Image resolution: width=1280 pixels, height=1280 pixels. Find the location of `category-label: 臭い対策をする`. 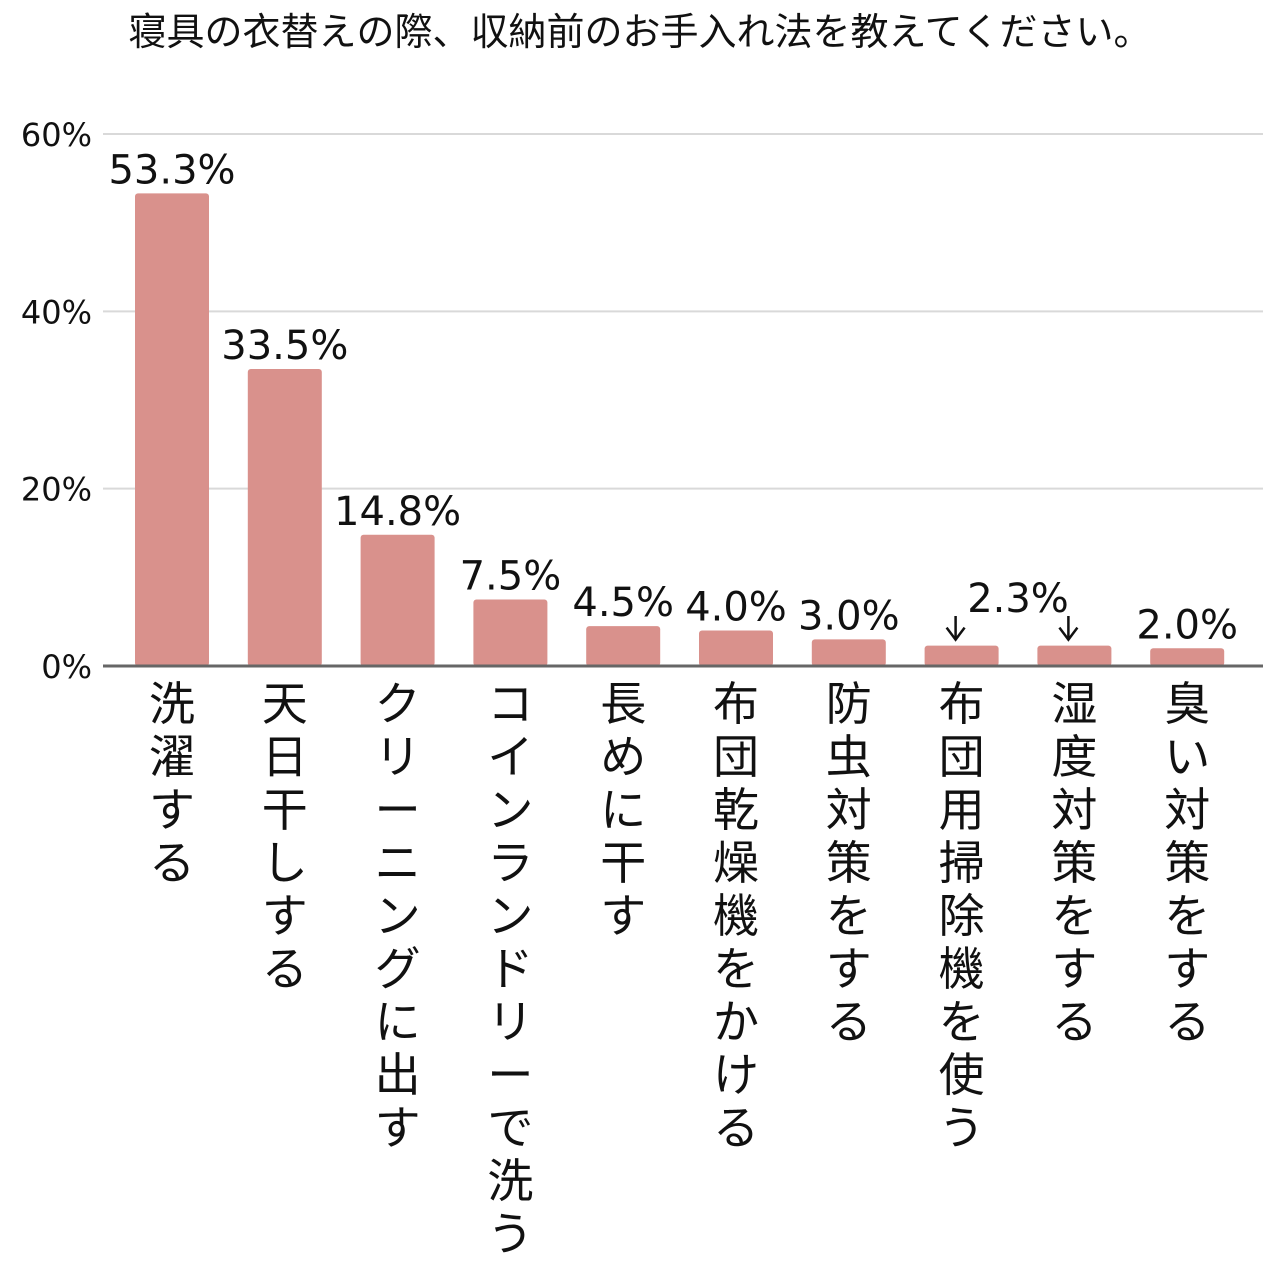

category-label: 臭い対策をする is located at coordinates (1187, 863).